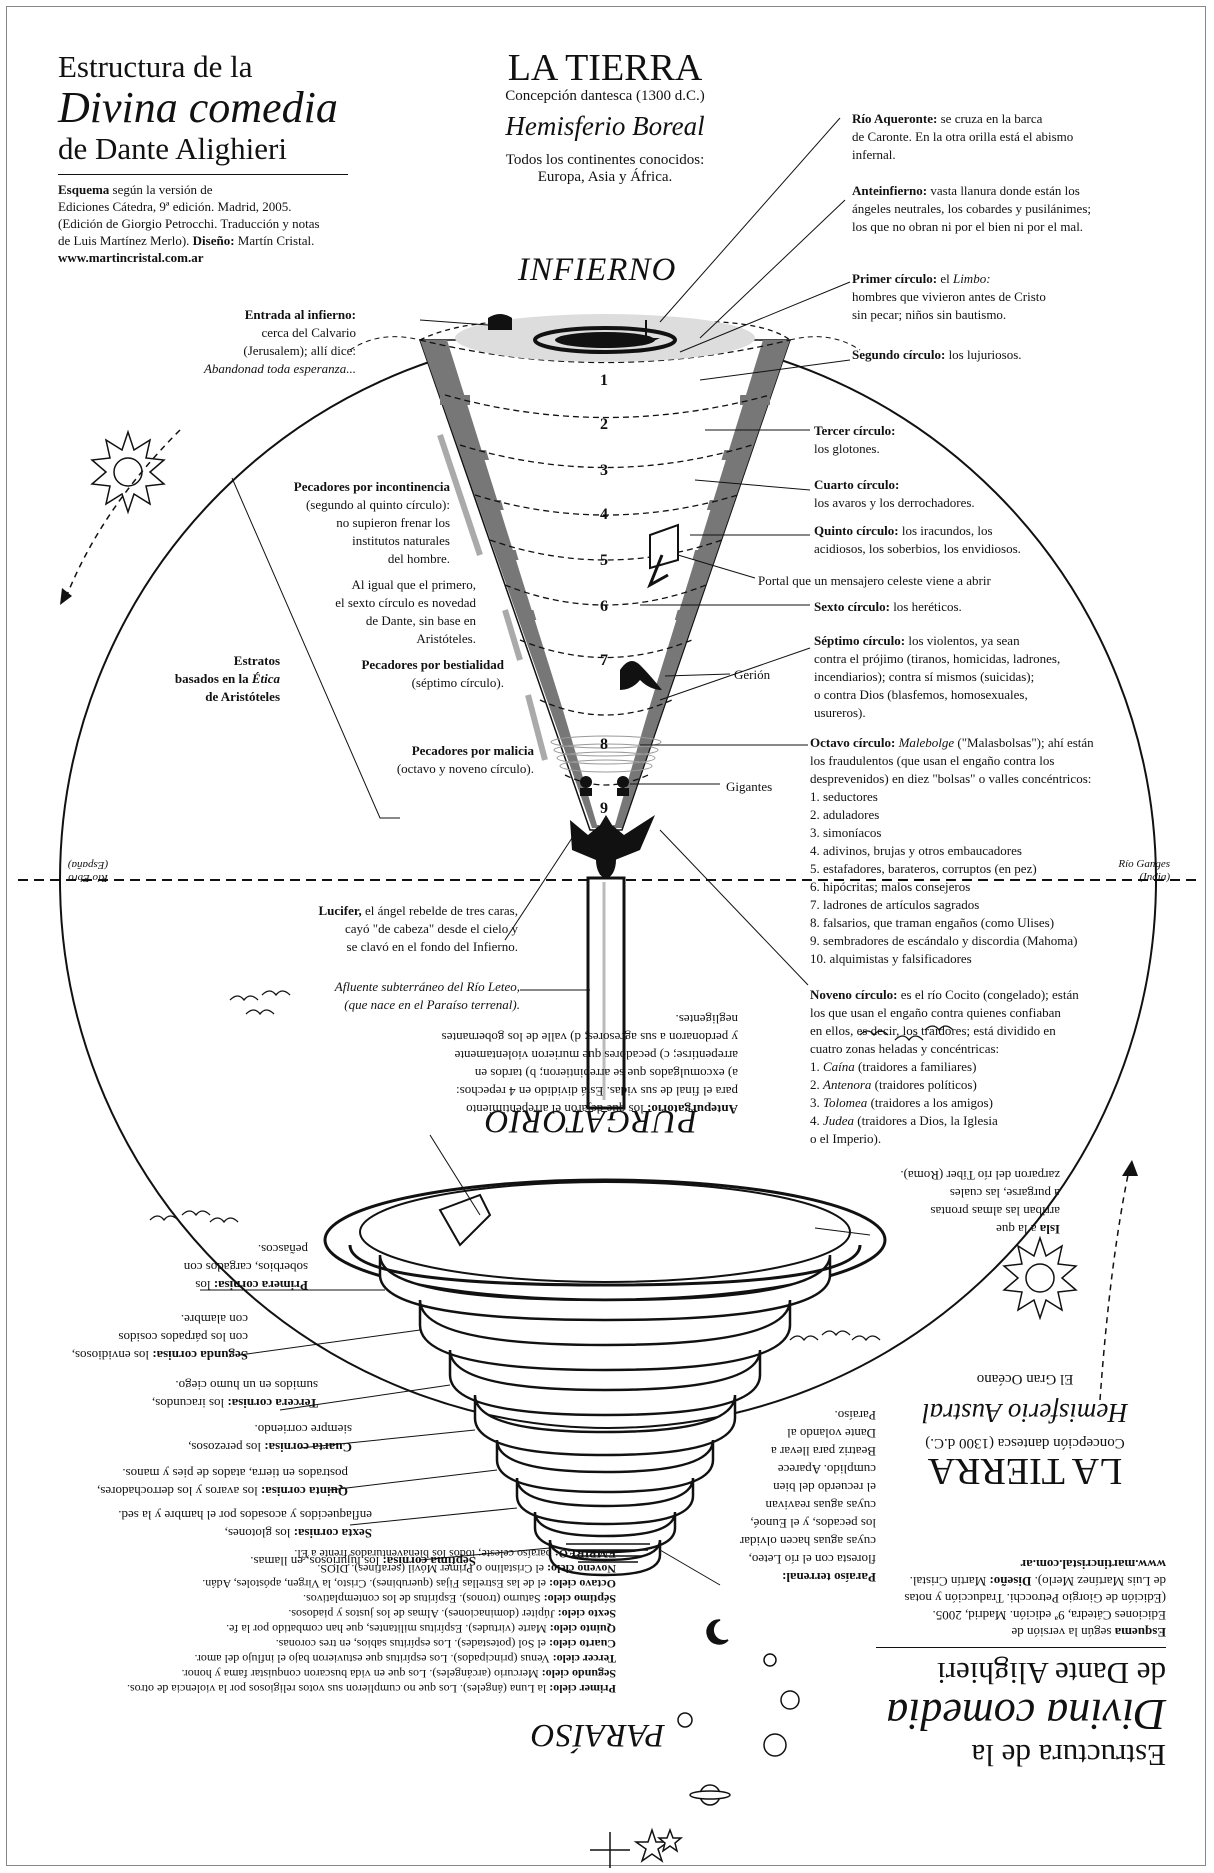  What do you see at coordinates (1025, 1413) in the screenshot?
I see `hemisphere-south: Hemisferio Austral` at bounding box center [1025, 1413].